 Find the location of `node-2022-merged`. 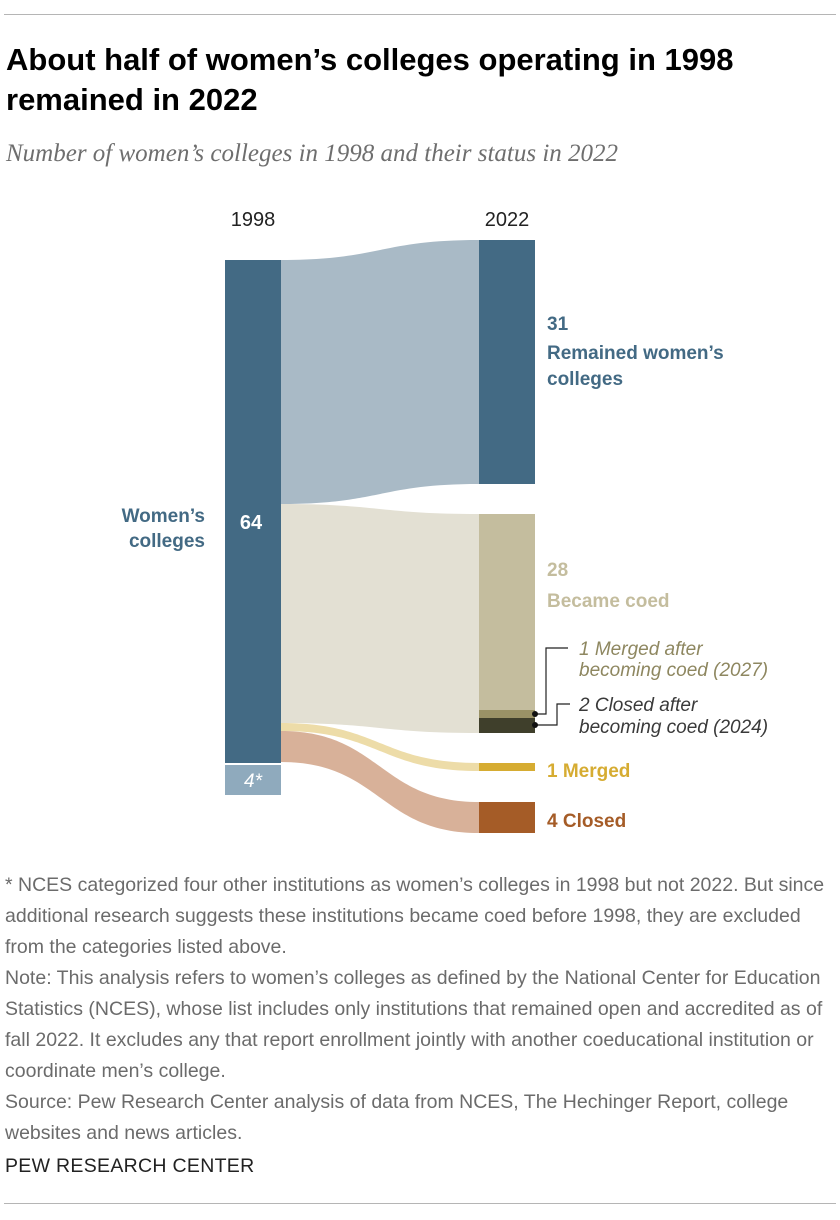

node-2022-merged is located at coordinates (507, 767).